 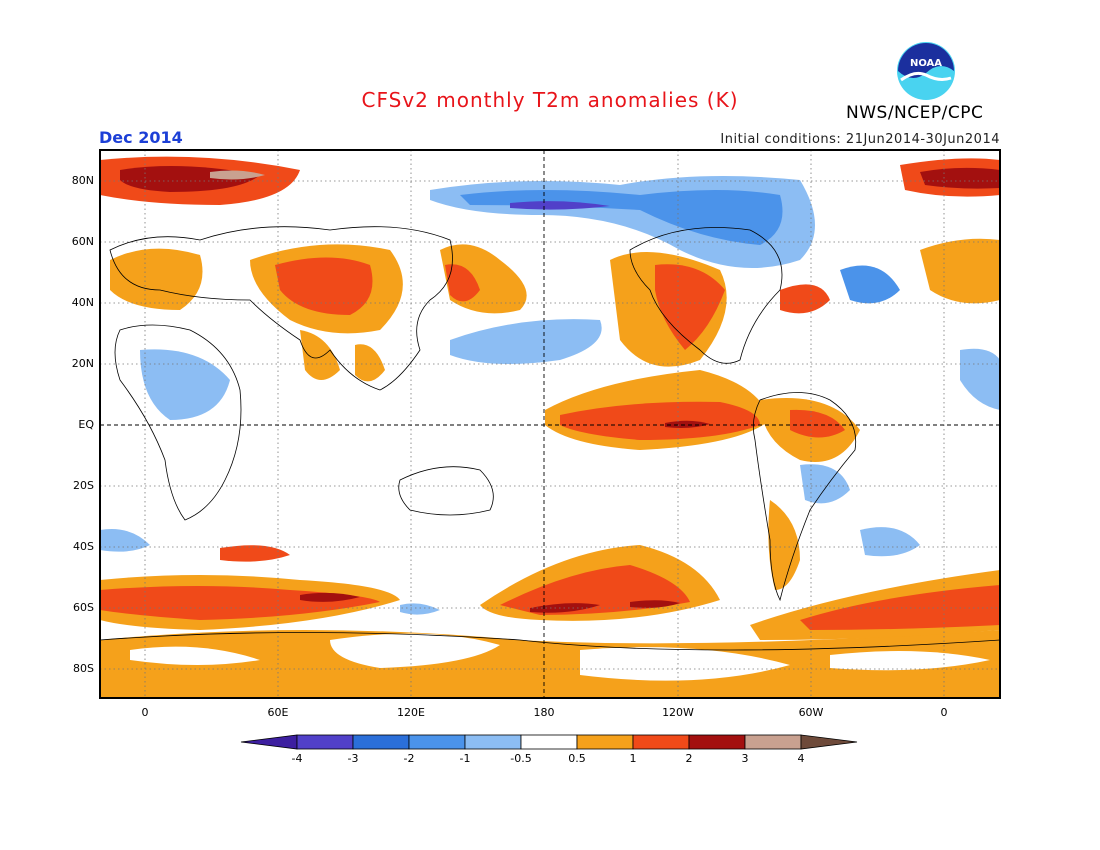 I want to click on lat-label: 80S, so click(x=83, y=668).